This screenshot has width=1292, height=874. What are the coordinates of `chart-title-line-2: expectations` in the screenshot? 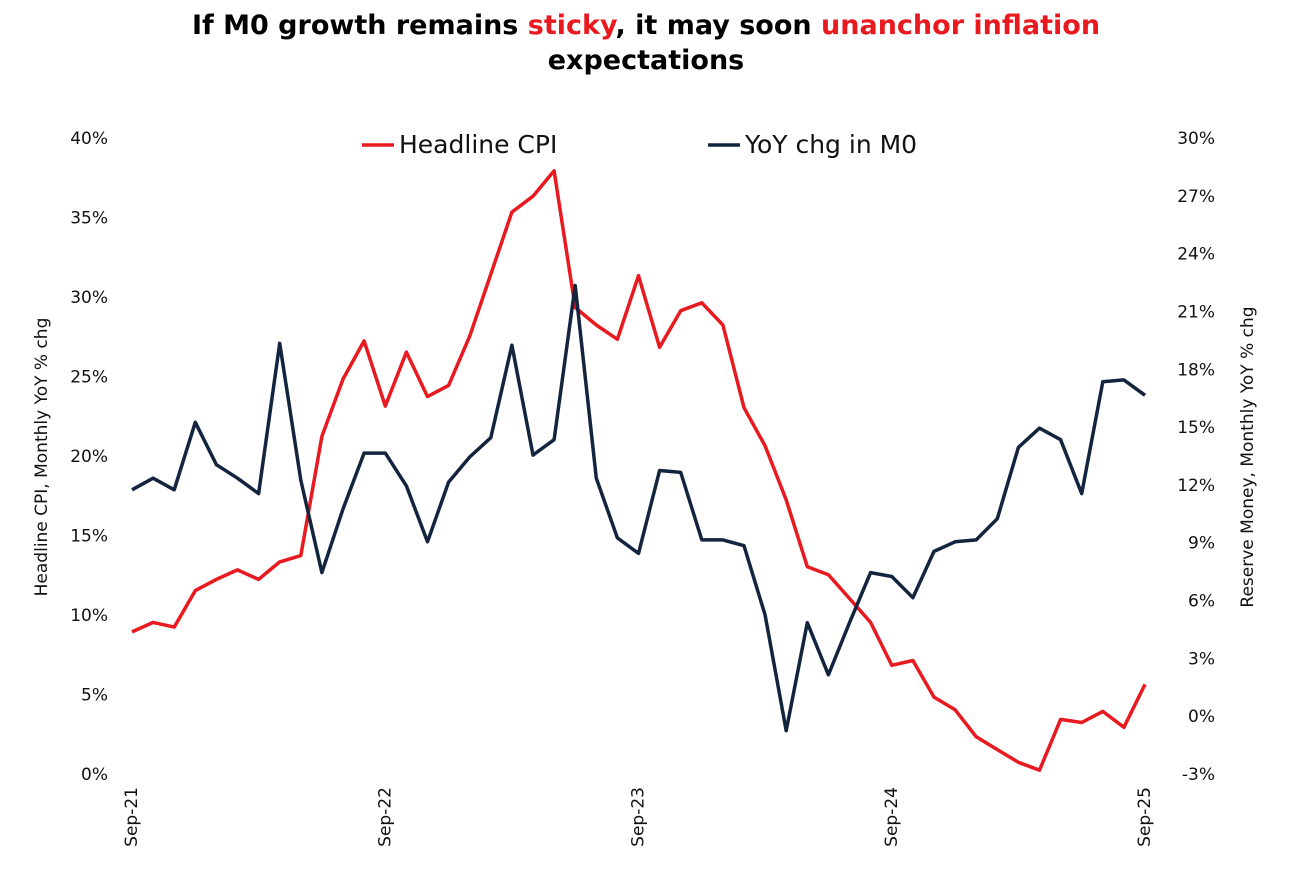 It's located at (646, 60).